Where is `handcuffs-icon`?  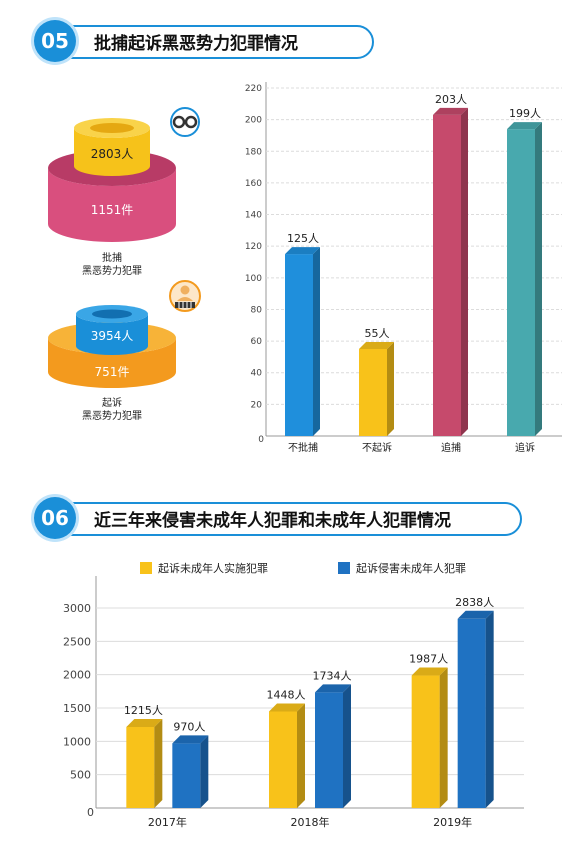
handcuffs-icon is located at coordinates (185, 122).